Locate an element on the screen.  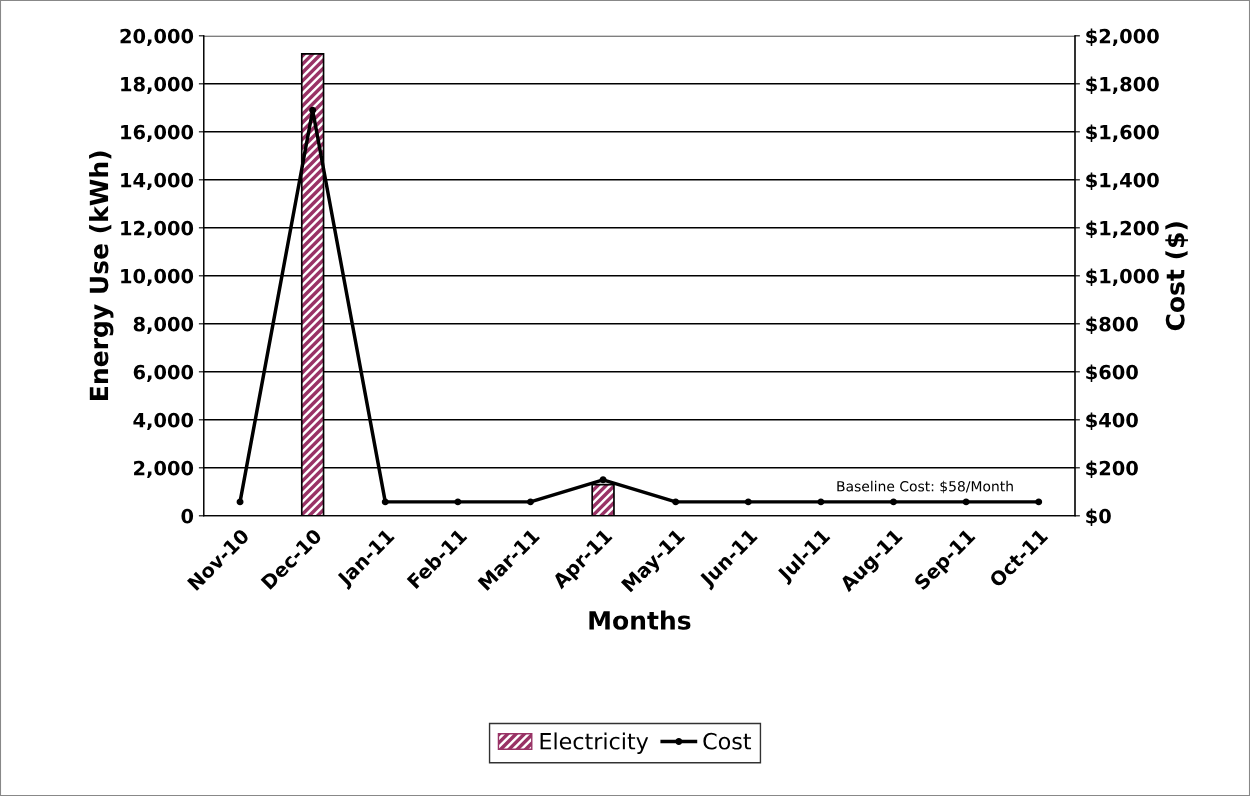
y2-axis-title: Cost ($) is located at coordinates (1176, 276).